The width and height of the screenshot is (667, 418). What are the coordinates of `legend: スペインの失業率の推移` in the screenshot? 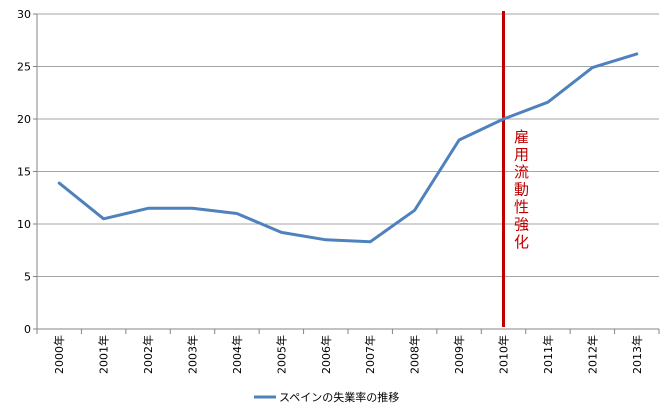 It's located at (326, 397).